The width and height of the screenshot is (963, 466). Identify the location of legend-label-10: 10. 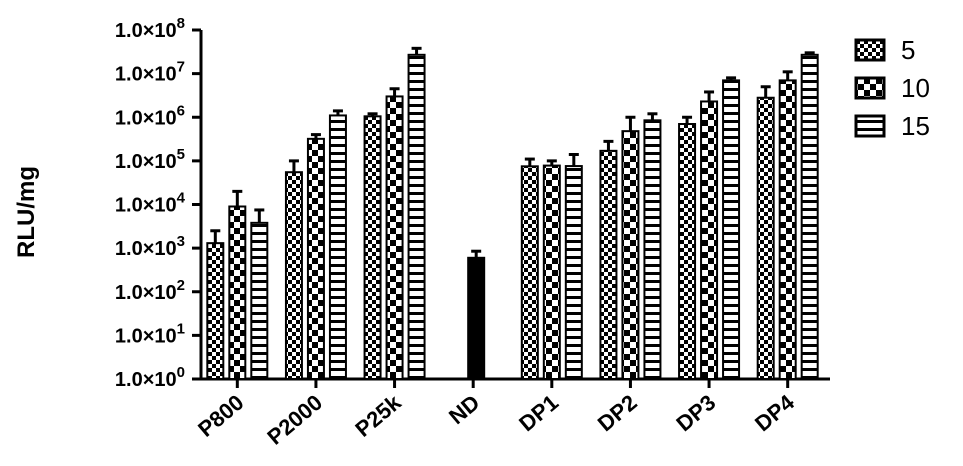
(915, 88).